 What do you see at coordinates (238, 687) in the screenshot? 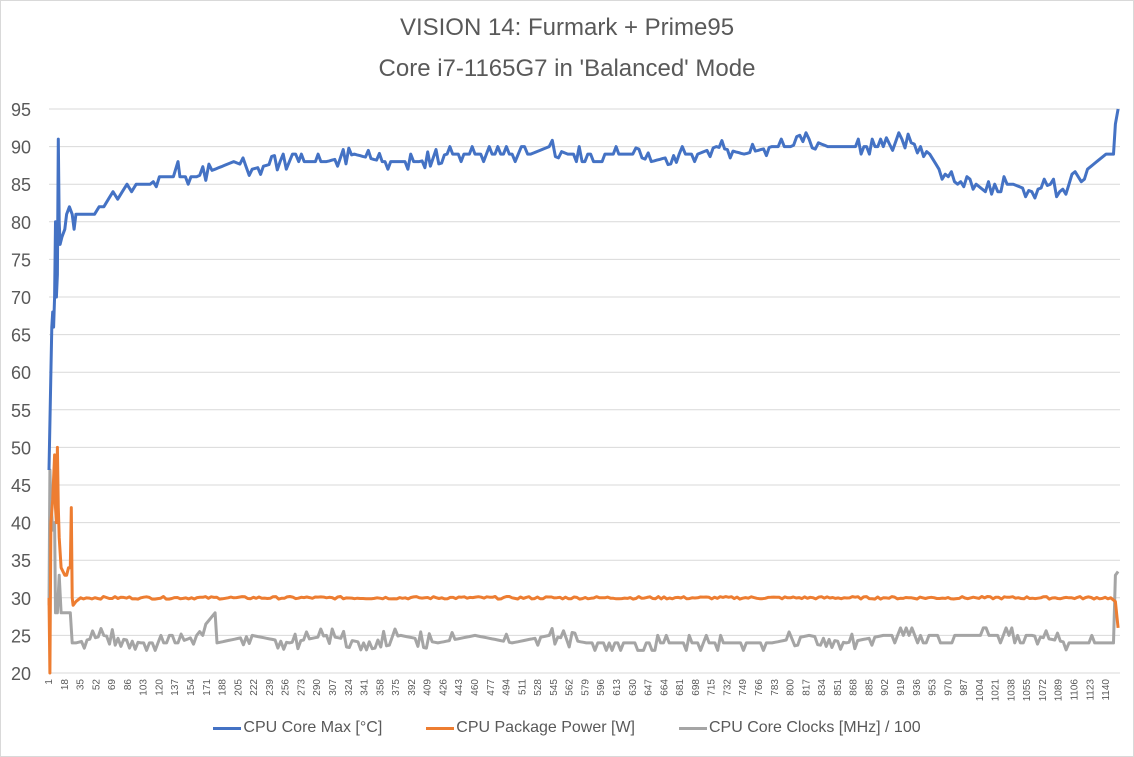
I see `x-tick-label: 205` at bounding box center [238, 687].